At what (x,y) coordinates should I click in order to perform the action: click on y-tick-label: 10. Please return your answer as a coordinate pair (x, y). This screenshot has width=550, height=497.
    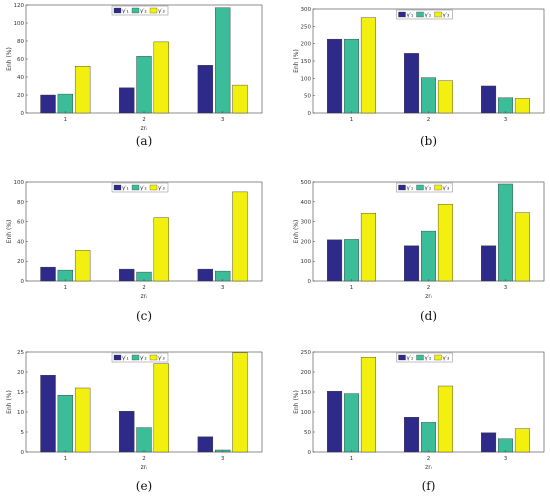
    Looking at the image, I should click on (20, 413).